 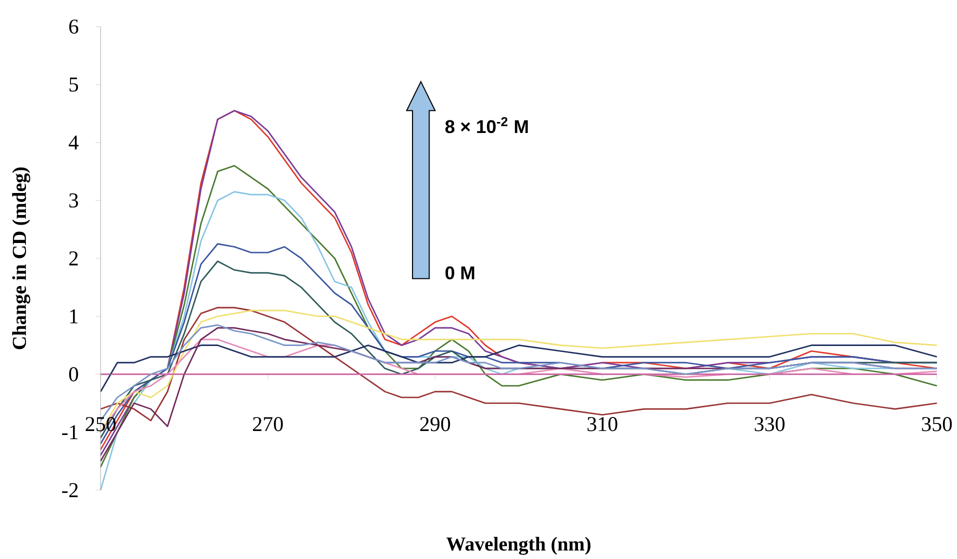 I want to click on y-tick-label: -1, so click(x=70, y=432).